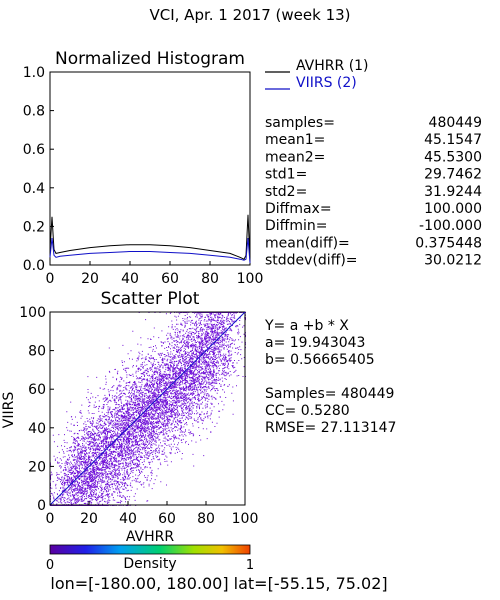 The height and width of the screenshot is (600, 500). I want to click on stat-value: 45.5300, so click(453, 157).